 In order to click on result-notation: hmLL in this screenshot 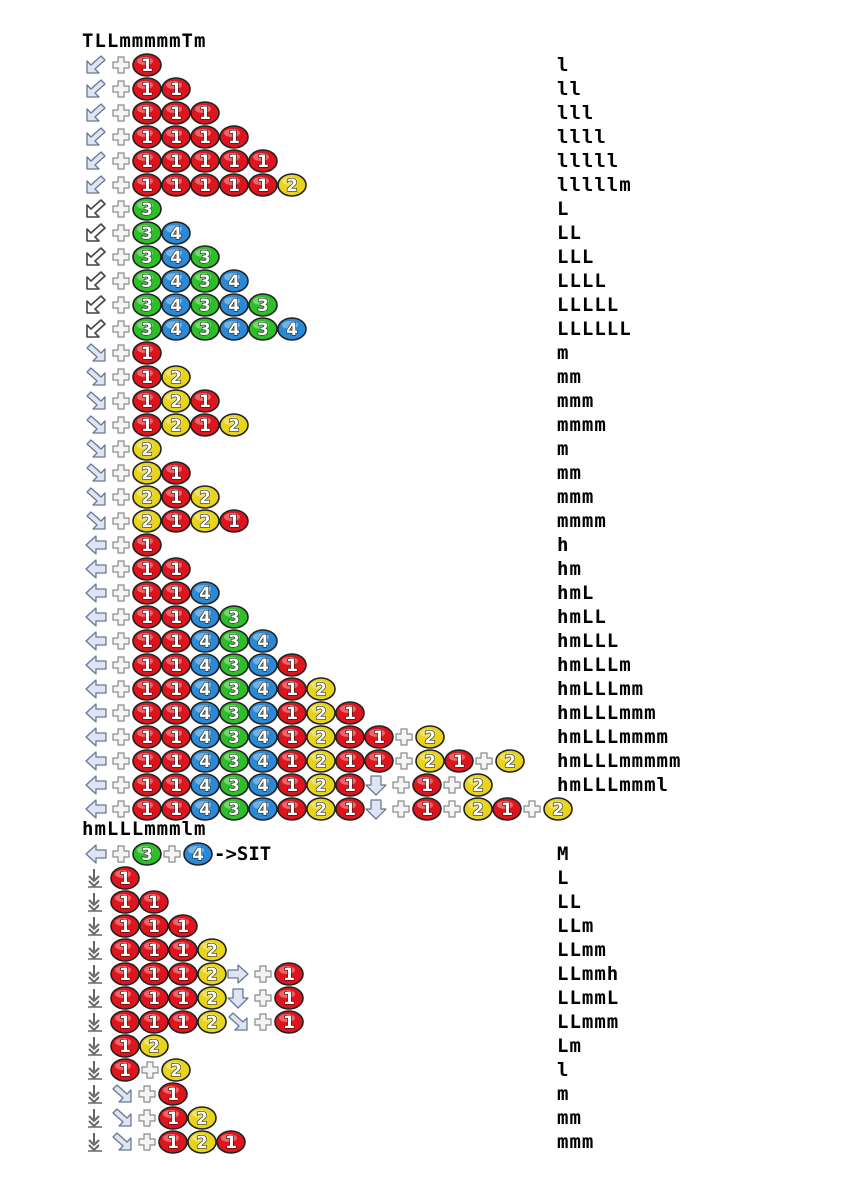, I will do `click(582, 617)`.